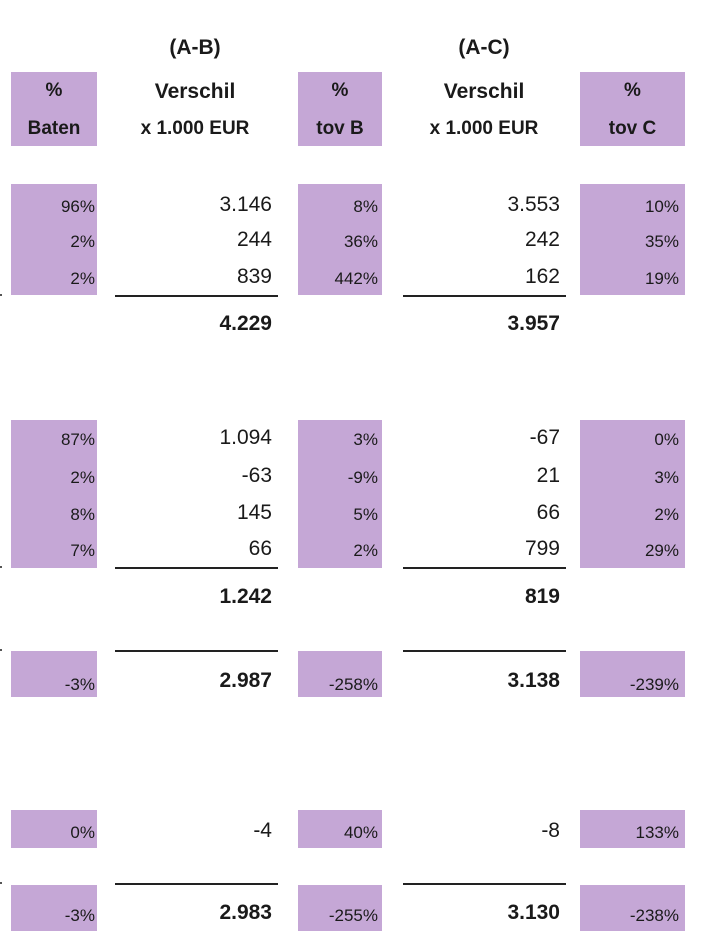 This screenshot has height=945, width=710. I want to click on header-tov-b-shade, so click(340, 109).